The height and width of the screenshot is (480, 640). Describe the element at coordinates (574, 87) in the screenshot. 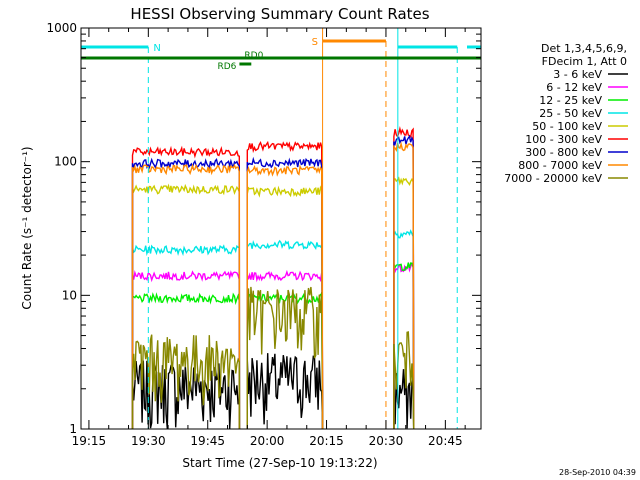

I see `legend-entry-label: 6 - 12 keV` at that location.